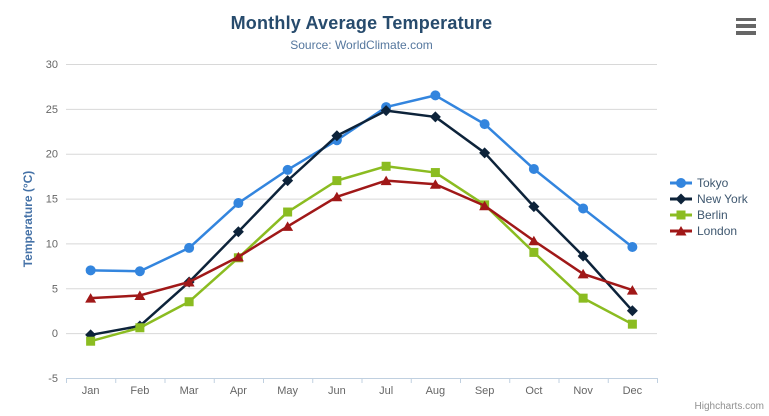 This screenshot has height=416, width=769. Describe the element at coordinates (386, 111) in the screenshot. I see `point-new-york-jul` at that location.